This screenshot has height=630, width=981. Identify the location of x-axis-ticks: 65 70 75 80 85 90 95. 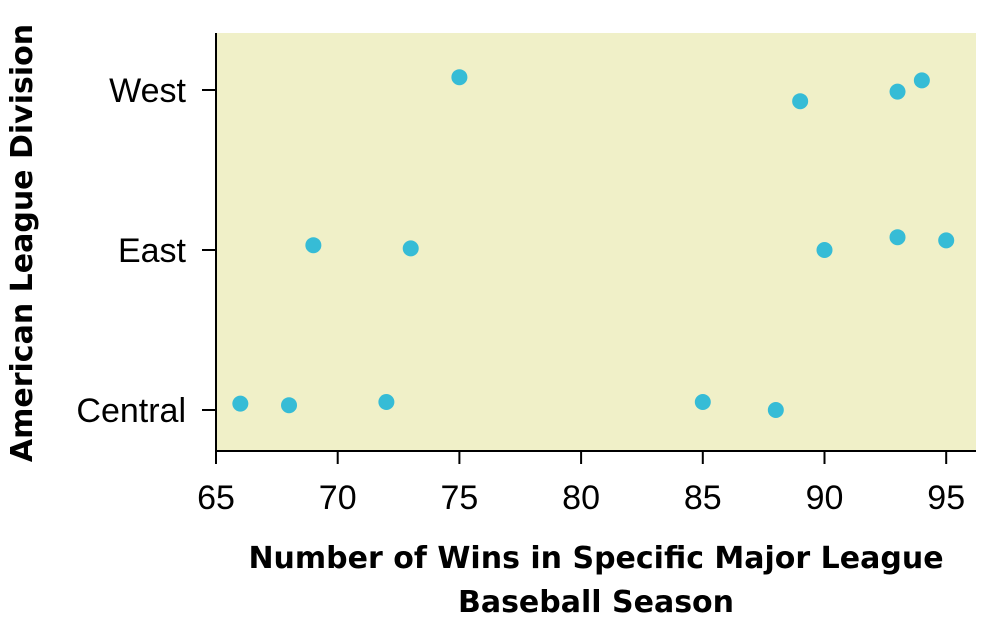
(581, 484).